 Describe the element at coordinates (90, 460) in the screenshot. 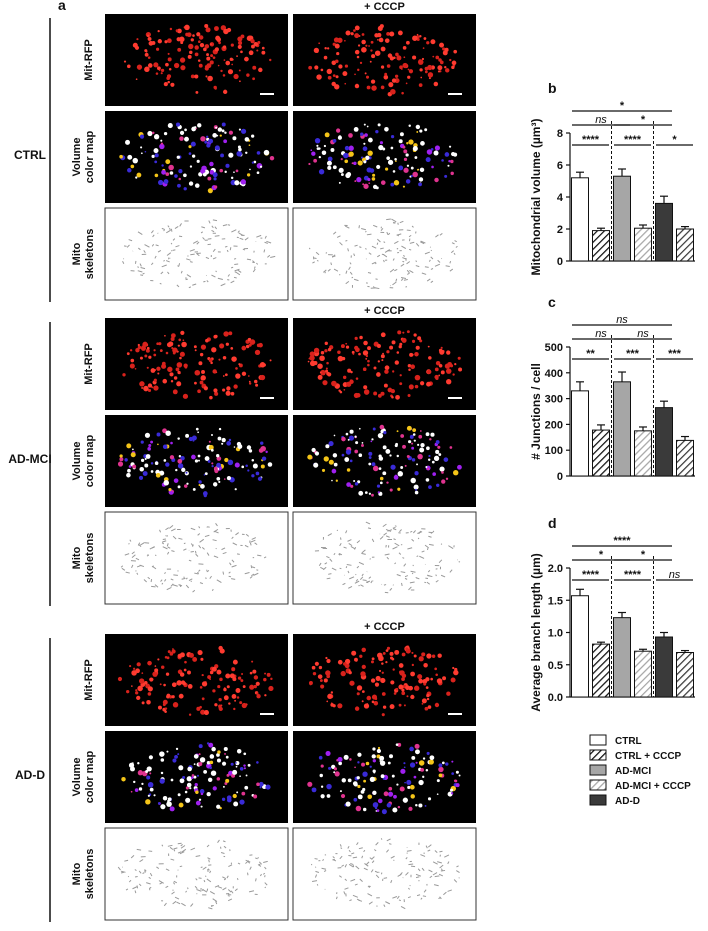

I see `row-label: color map` at that location.